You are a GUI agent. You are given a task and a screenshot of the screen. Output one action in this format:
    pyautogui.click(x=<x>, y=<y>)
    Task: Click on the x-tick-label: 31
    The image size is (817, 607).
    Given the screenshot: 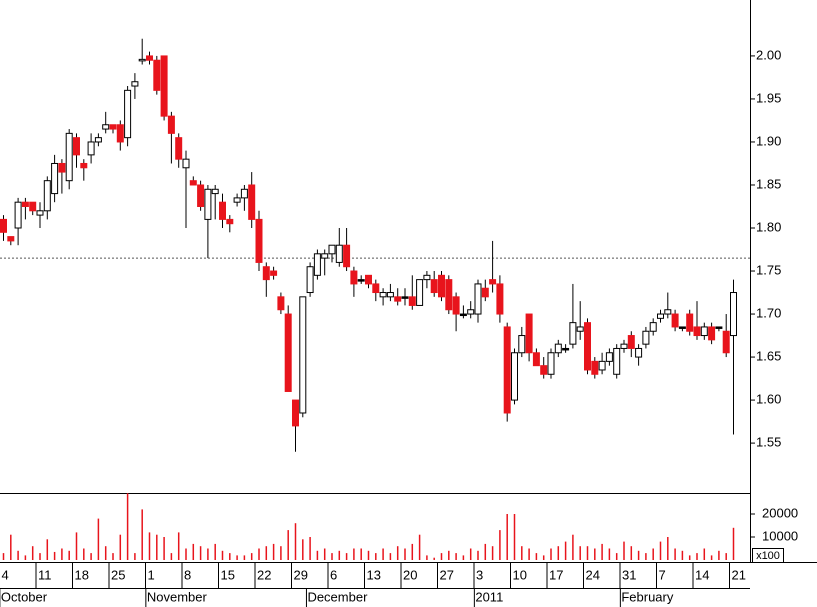 What is the action you would take?
    pyautogui.click(x=629, y=574)
    